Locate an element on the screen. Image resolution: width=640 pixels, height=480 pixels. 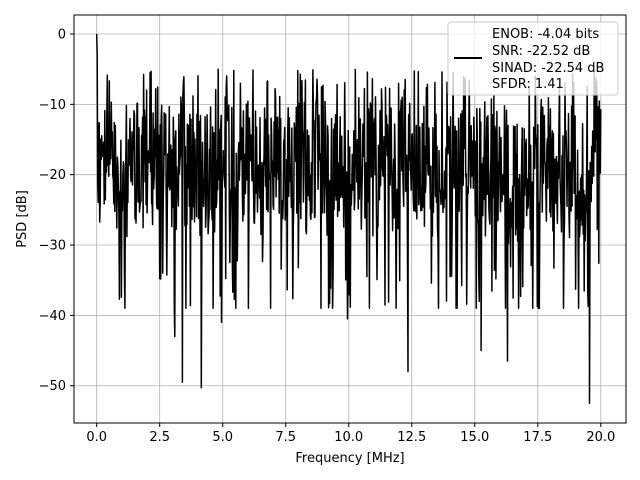
x-axis-label: Frequency [MHz] is located at coordinates (349, 458).